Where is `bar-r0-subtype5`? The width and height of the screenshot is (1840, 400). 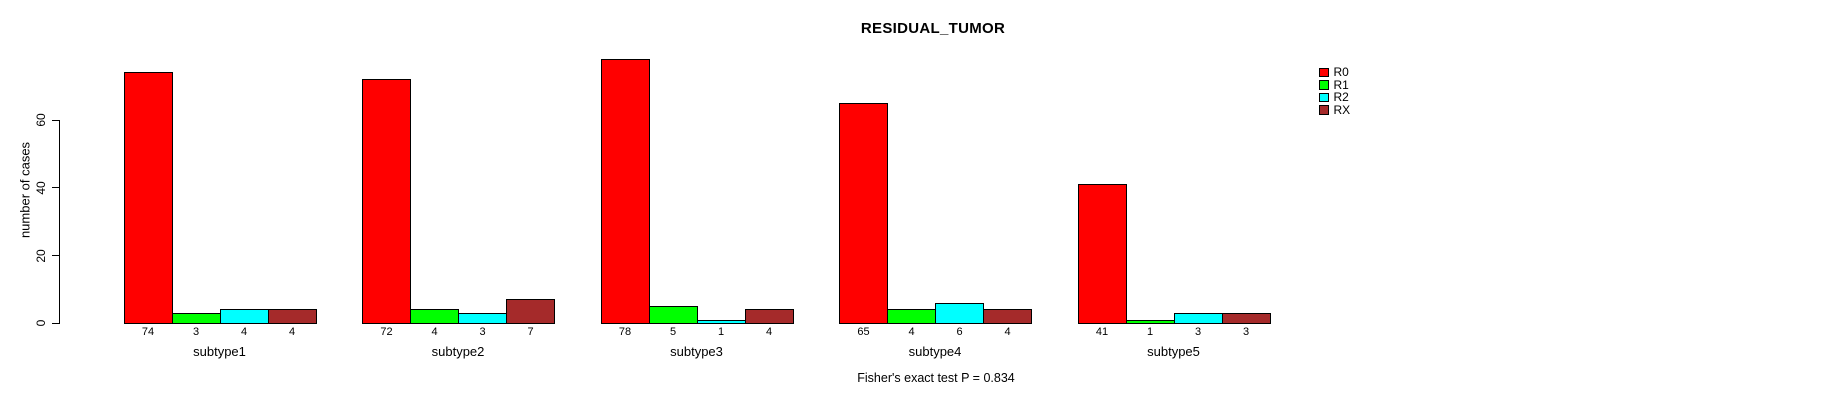 bar-r0-subtype5 is located at coordinates (1102, 254).